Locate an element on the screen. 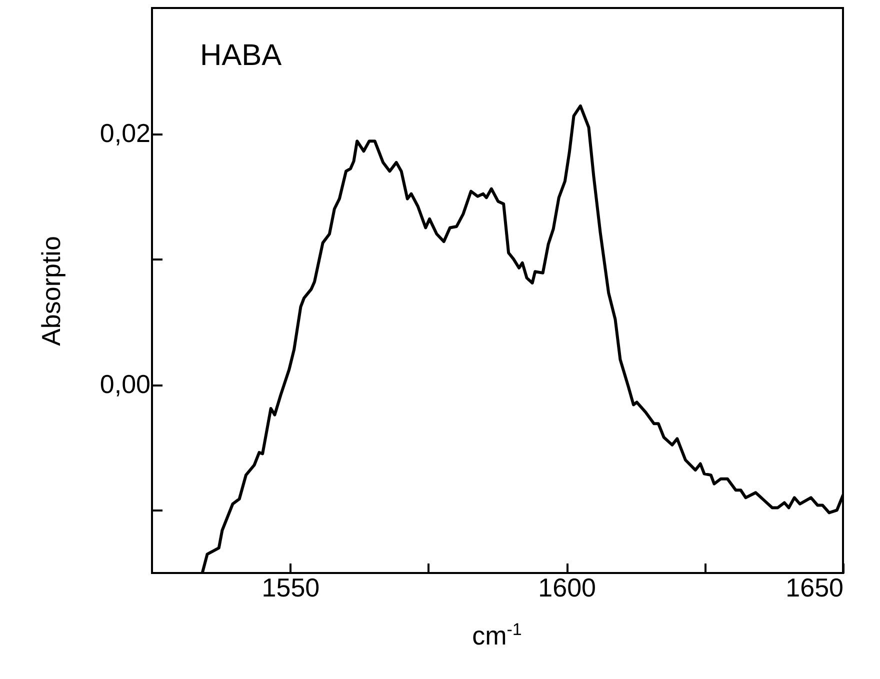 The width and height of the screenshot is (880, 679). x-tick-label: 1550 is located at coordinates (291, 587).